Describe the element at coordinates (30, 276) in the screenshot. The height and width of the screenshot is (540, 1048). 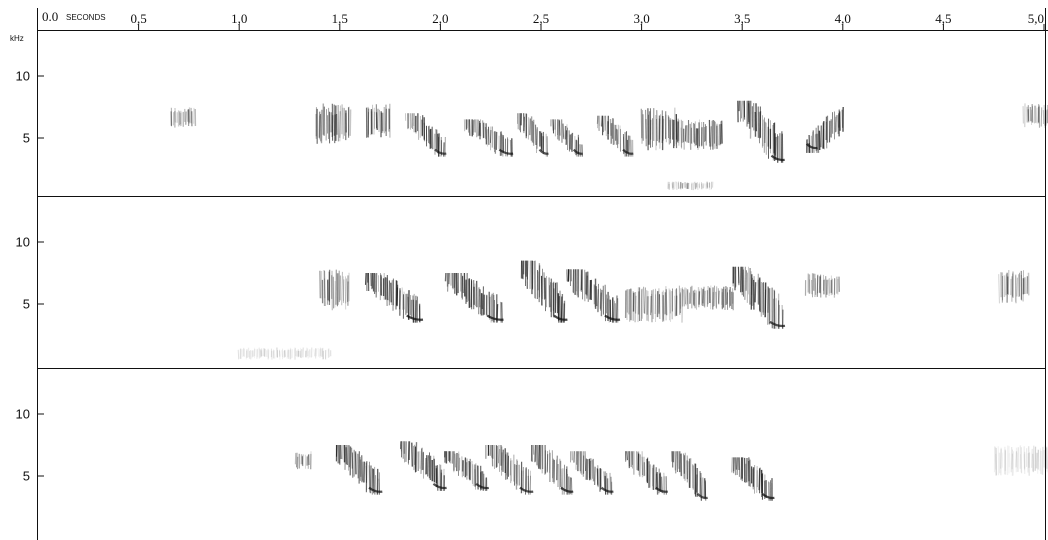
I see `frequency-ticks: 10 5 10 5 10 5` at that location.